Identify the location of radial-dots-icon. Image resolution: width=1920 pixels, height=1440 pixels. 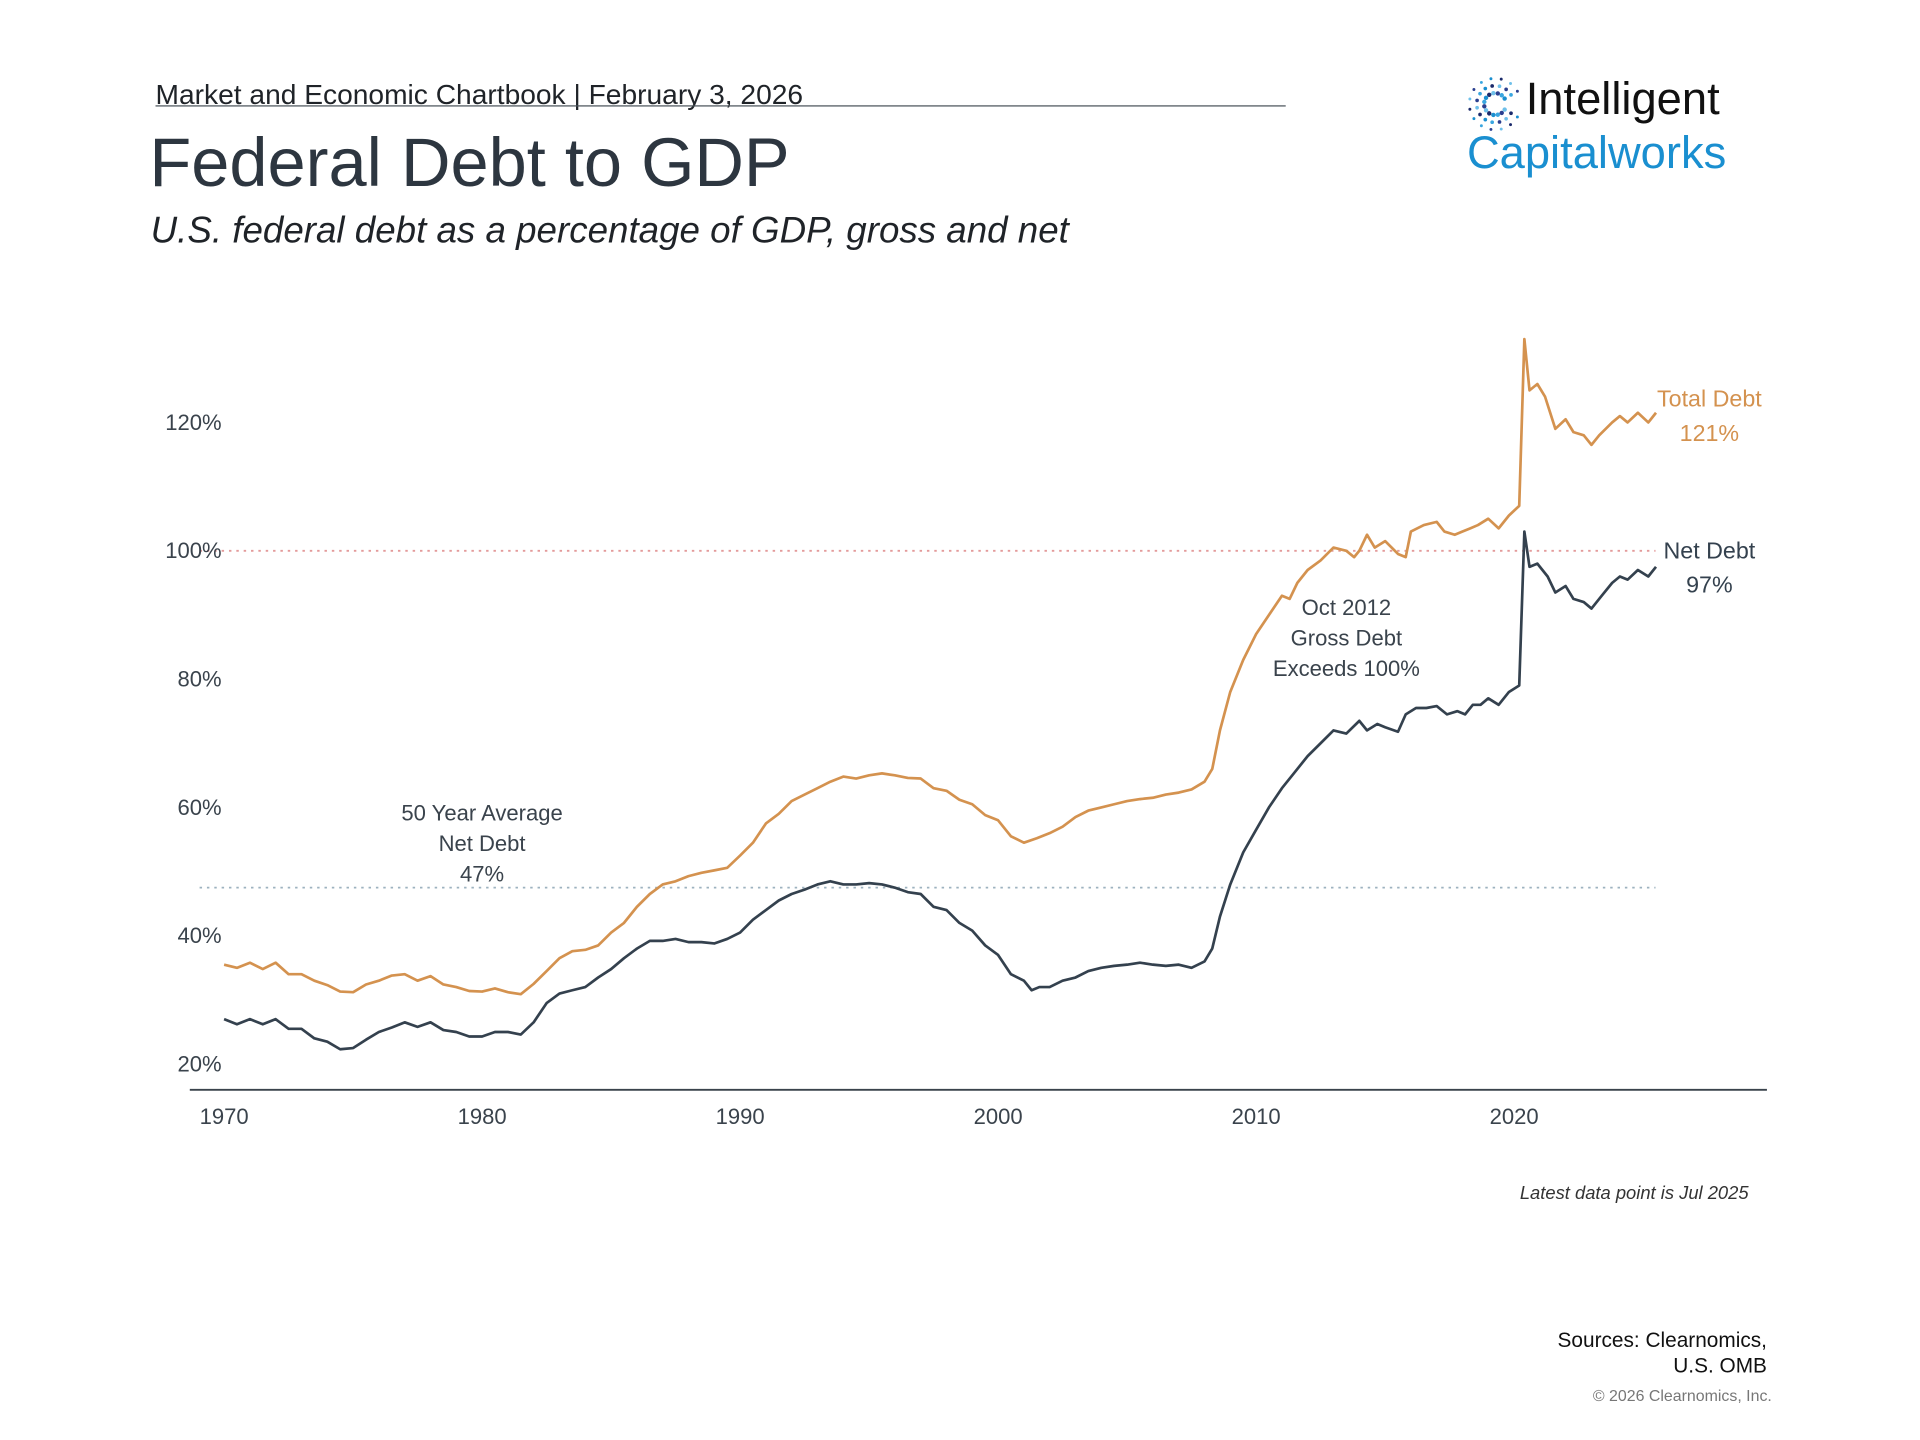
(1493, 104).